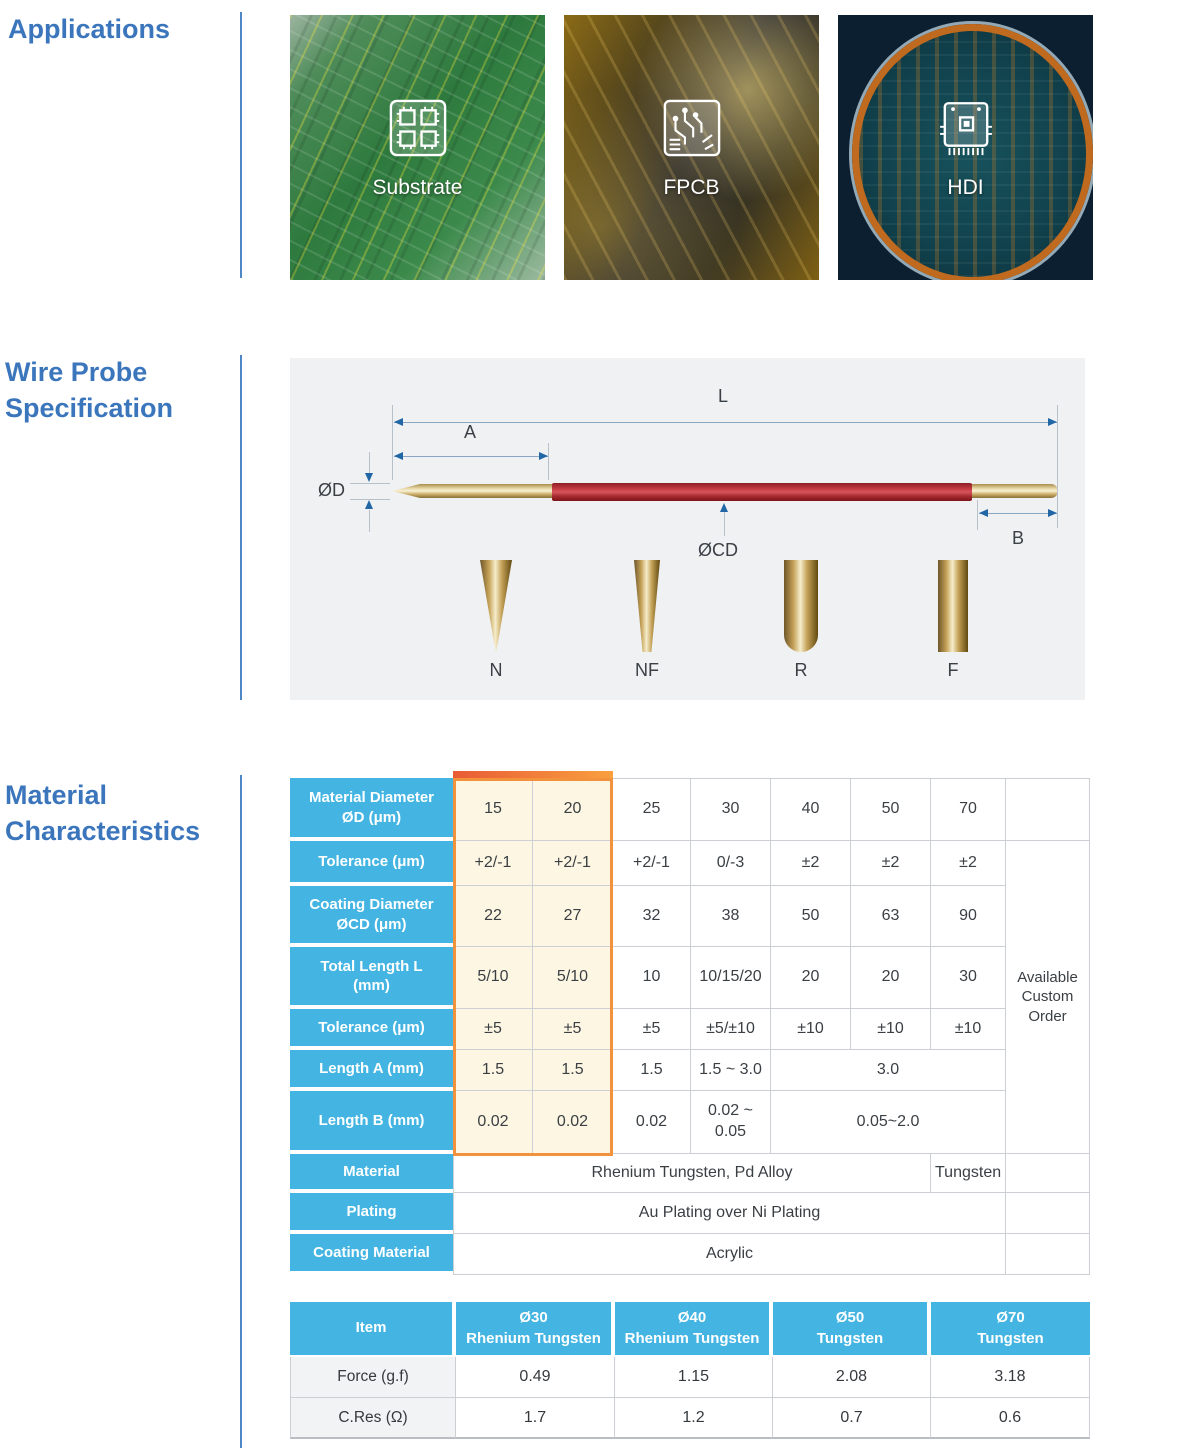 The height and width of the screenshot is (1454, 1200). Describe the element at coordinates (535, 1418) in the screenshot. I see `force-value-cell: 1.7` at that location.